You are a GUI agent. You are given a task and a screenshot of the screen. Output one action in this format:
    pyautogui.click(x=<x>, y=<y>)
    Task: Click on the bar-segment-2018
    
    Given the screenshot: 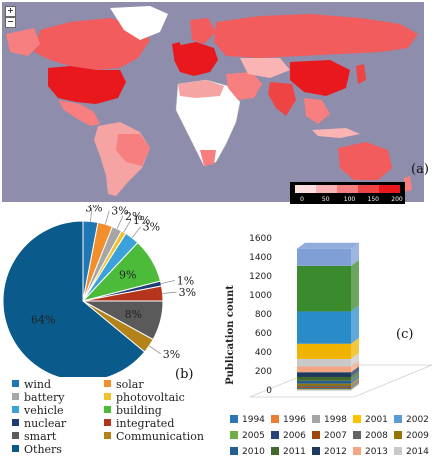 What is the action you would take?
    pyautogui.click(x=324, y=257)
    